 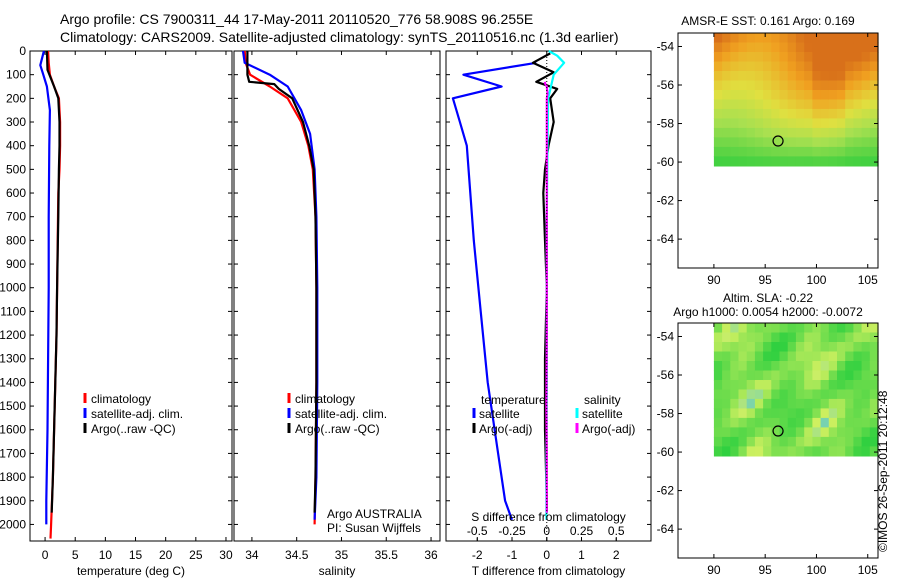 What do you see at coordinates (778, 440) in the screenshot?
I see `map-frame` at bounding box center [778, 440].